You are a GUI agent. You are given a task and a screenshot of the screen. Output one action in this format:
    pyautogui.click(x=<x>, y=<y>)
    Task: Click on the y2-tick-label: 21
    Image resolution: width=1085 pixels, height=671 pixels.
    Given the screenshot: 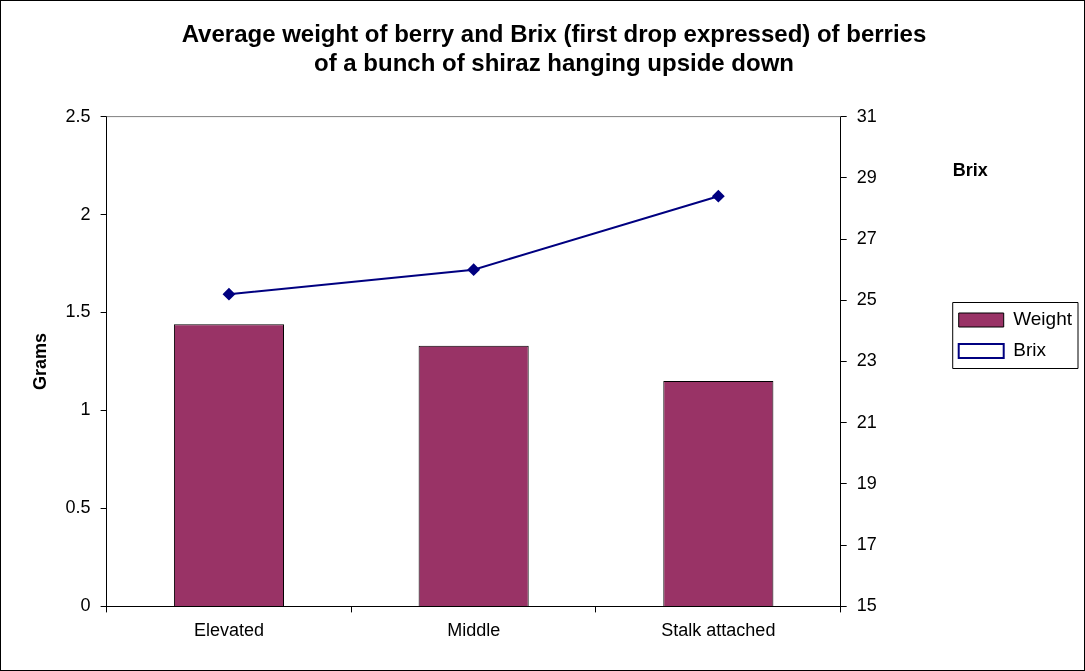 What is the action you would take?
    pyautogui.click(x=866, y=421)
    